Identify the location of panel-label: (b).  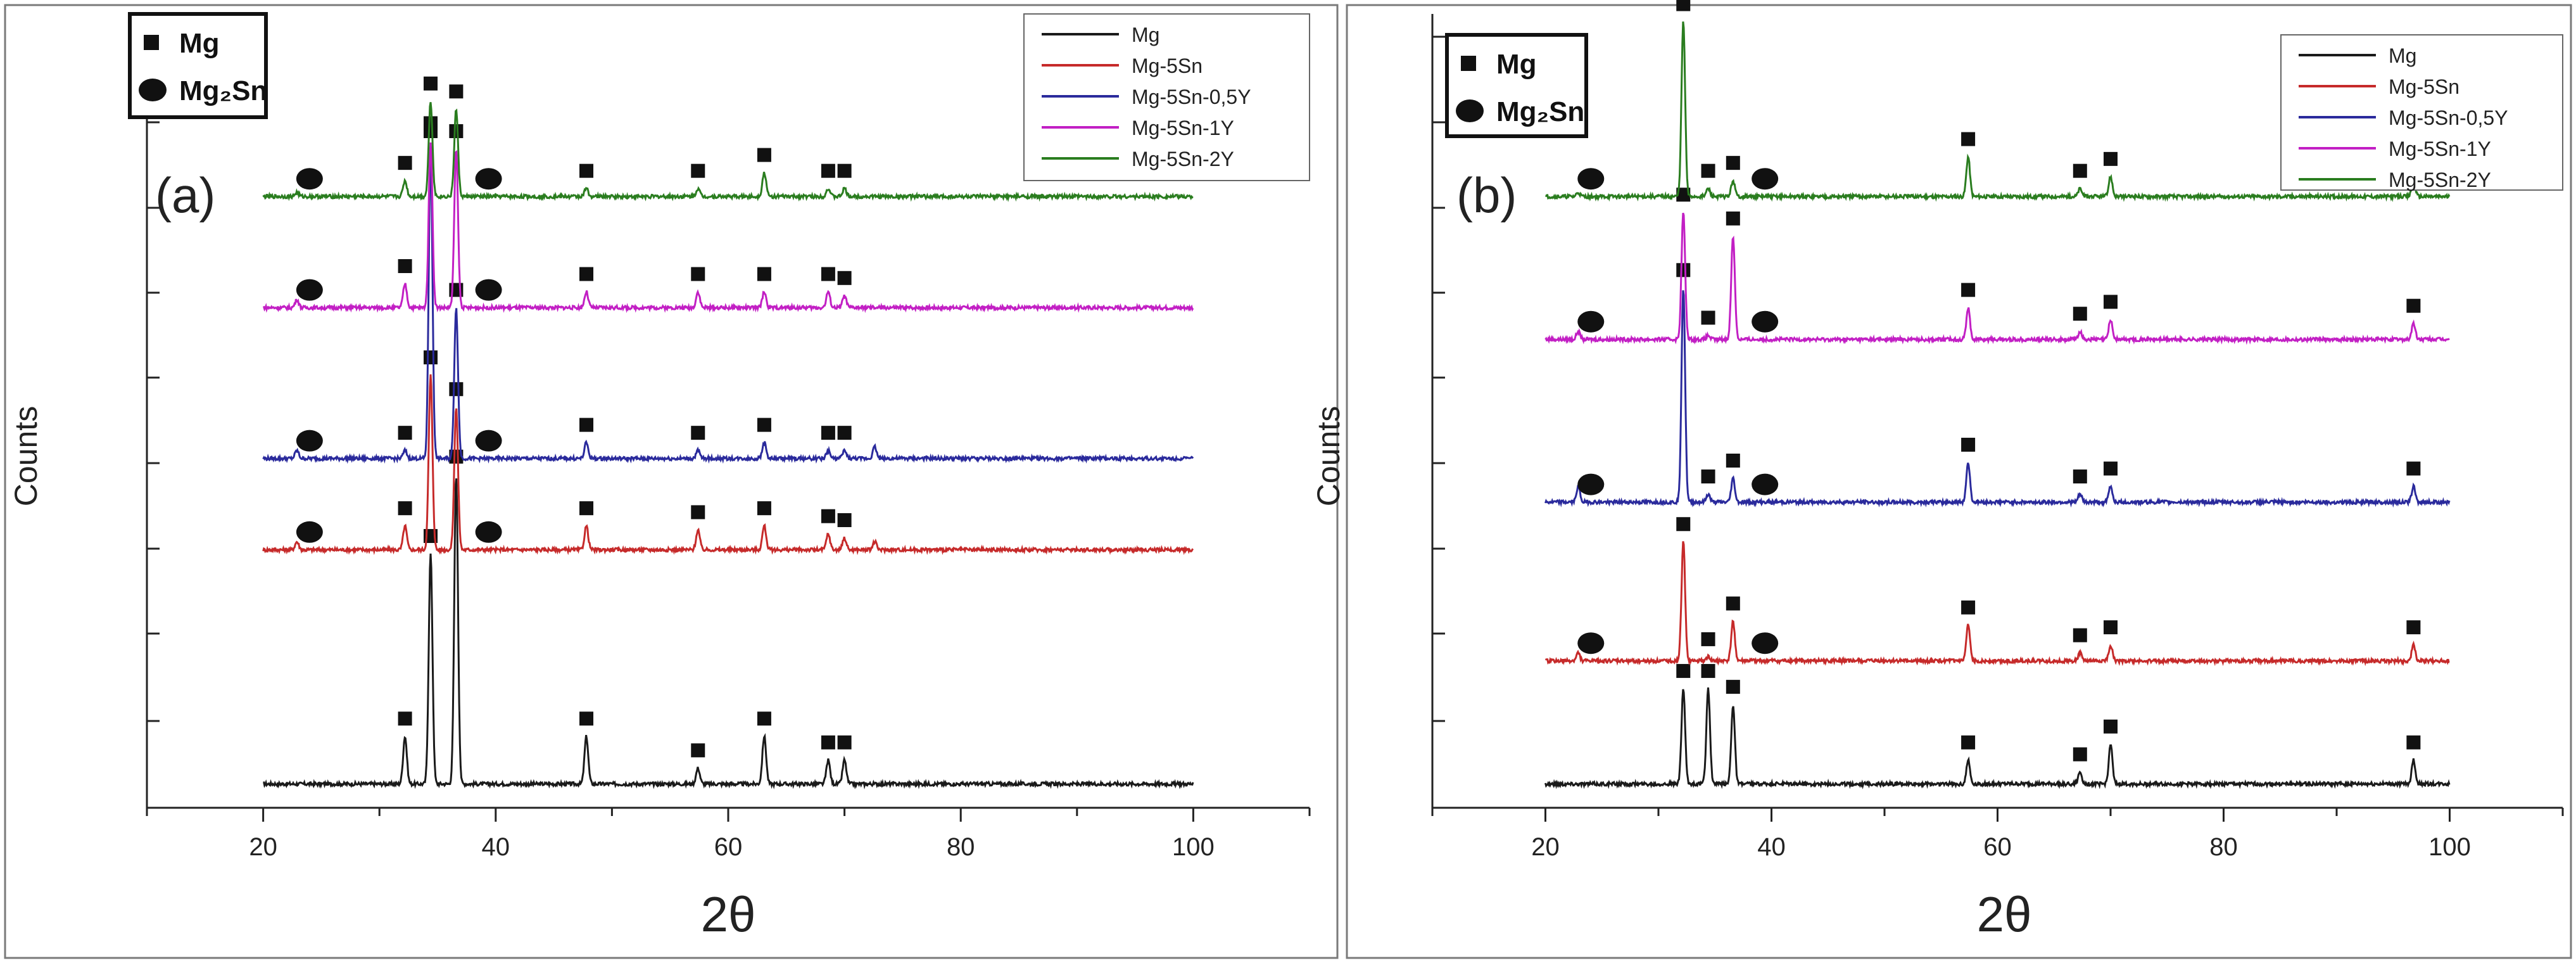
(1486, 195).